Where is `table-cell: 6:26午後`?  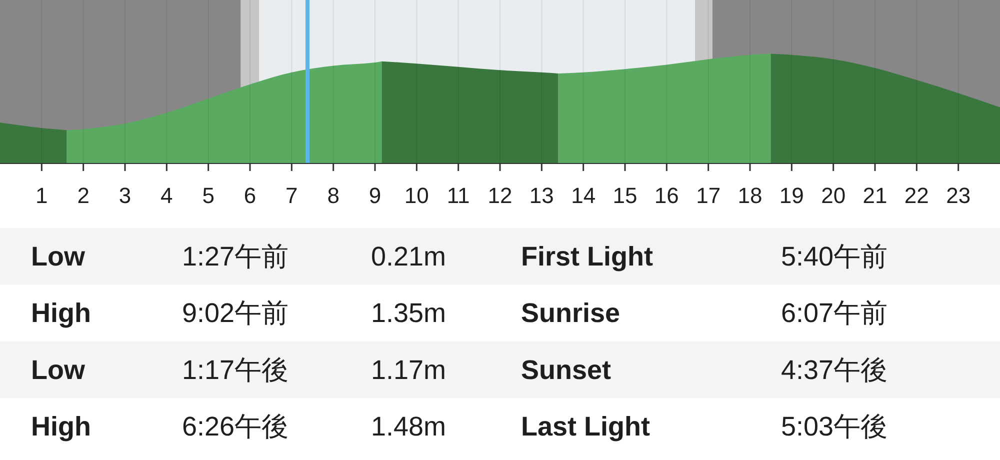
table-cell: 6:26午後 is located at coordinates (235, 426).